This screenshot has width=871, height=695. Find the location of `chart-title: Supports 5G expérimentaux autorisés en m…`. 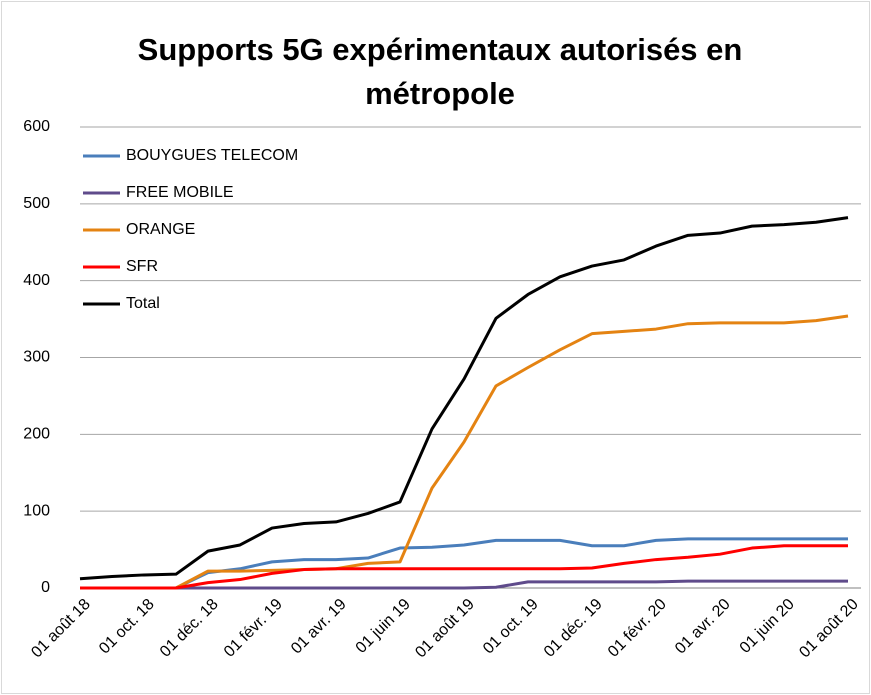

chart-title: Supports 5G expérimentaux autorisés en m… is located at coordinates (440, 71).